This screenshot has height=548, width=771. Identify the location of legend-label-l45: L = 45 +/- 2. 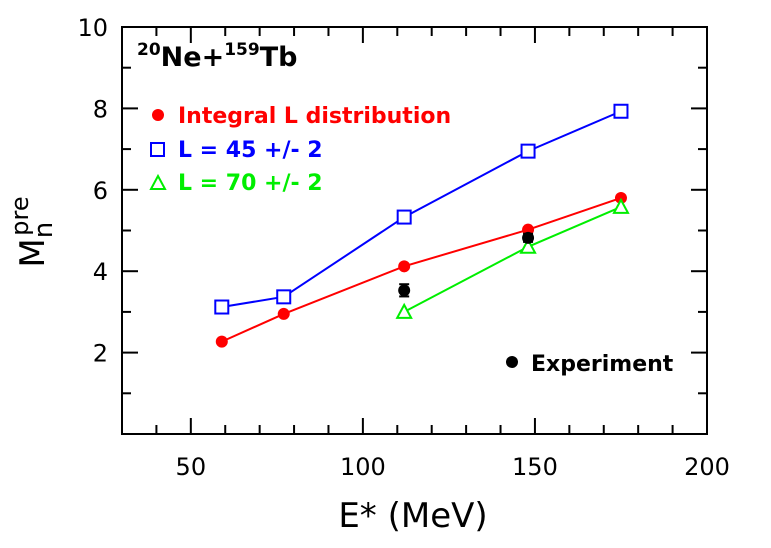
(250, 150).